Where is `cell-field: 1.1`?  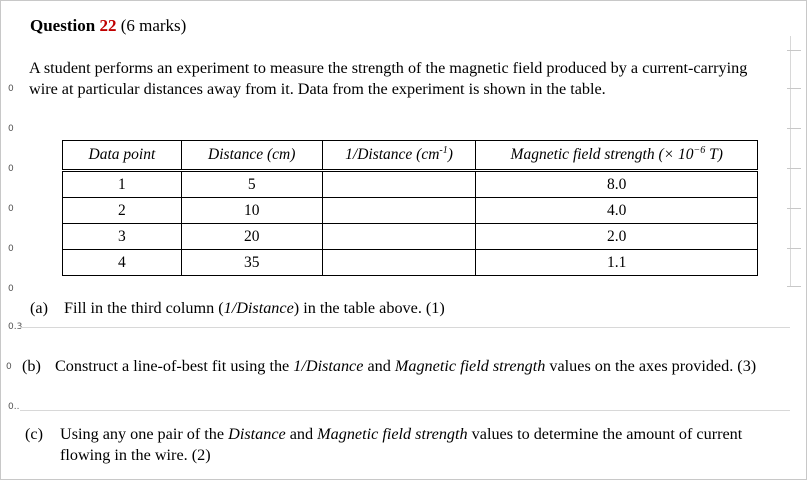
cell-field: 1.1 is located at coordinates (616, 262).